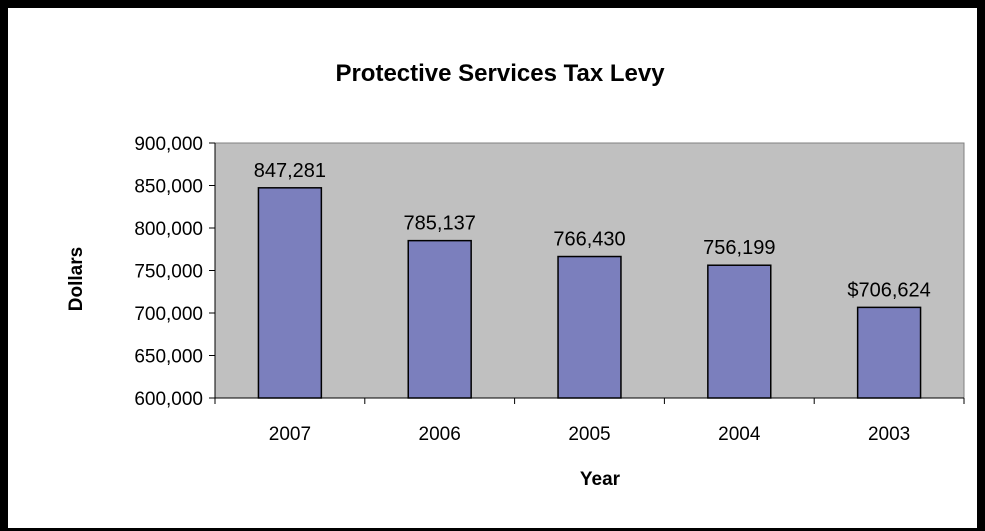 The image size is (985, 531). I want to click on y-tick-label: 900,000, so click(168, 144).